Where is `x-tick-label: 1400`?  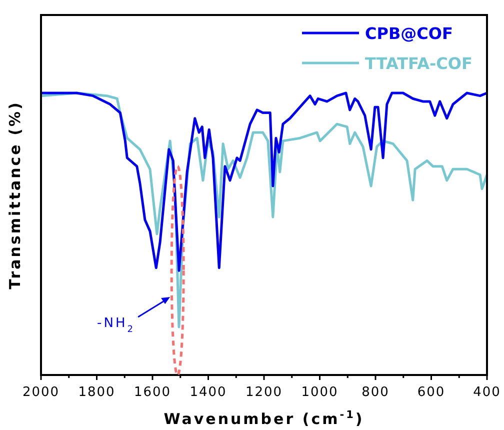
x-tick-label: 1400 is located at coordinates (208, 392).